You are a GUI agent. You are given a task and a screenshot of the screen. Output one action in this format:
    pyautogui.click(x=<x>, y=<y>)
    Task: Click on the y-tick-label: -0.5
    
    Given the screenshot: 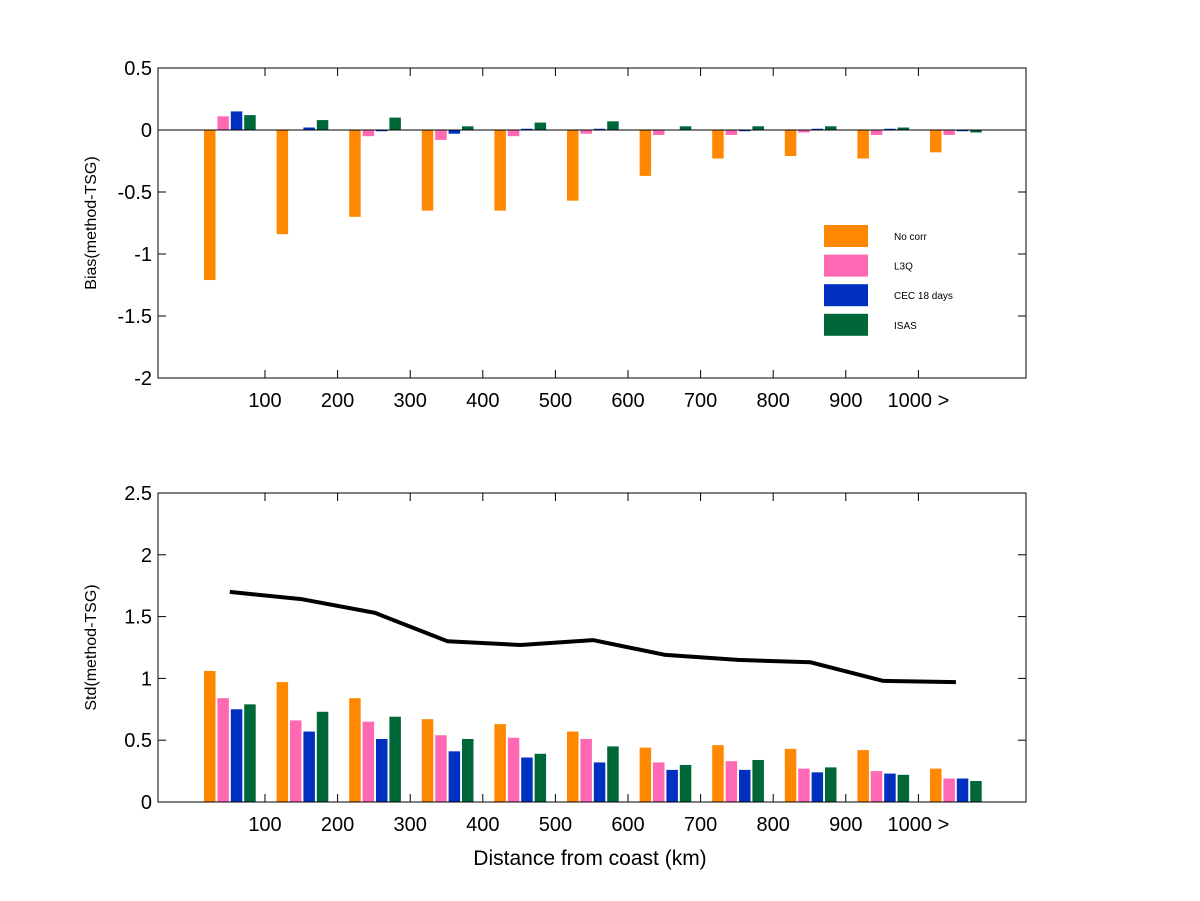 What is the action you would take?
    pyautogui.click(x=135, y=193)
    